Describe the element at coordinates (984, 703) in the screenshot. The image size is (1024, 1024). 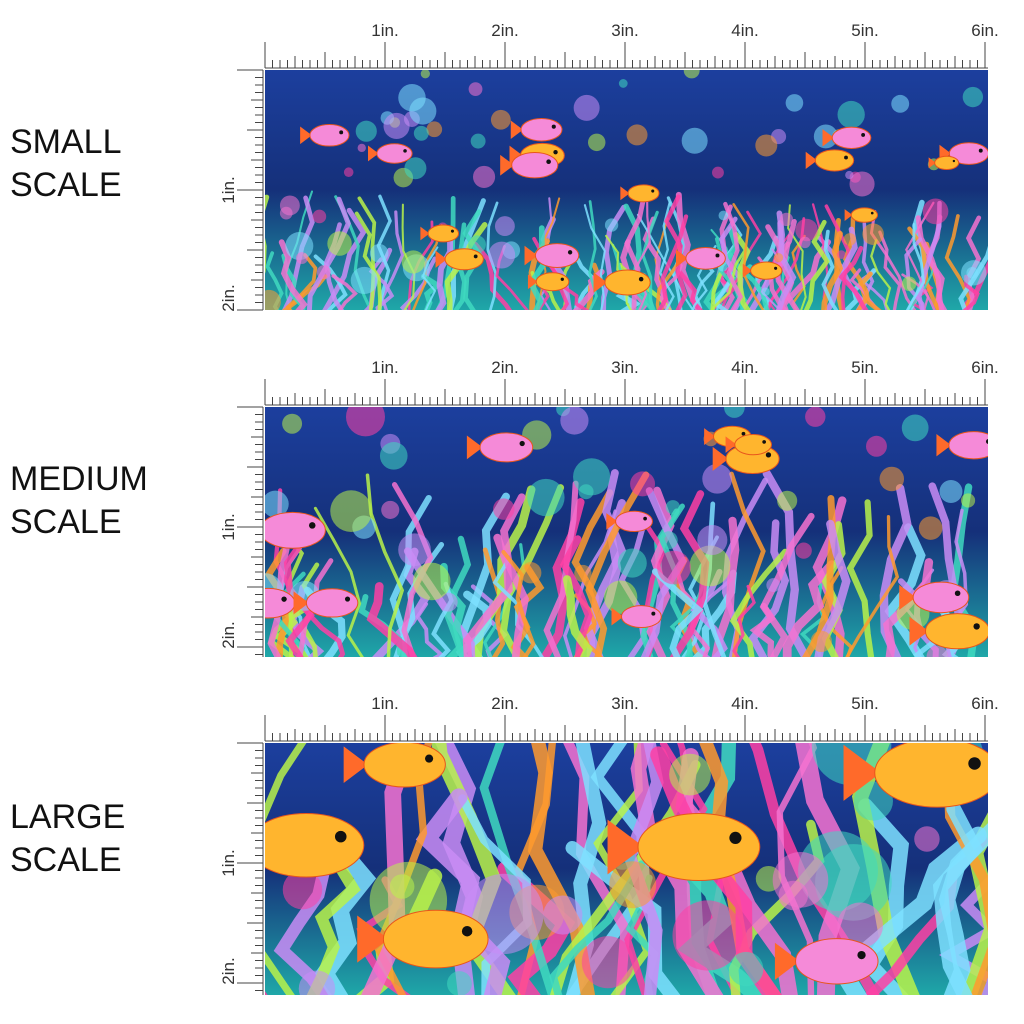
I see `ruler-label: 6in.` at that location.